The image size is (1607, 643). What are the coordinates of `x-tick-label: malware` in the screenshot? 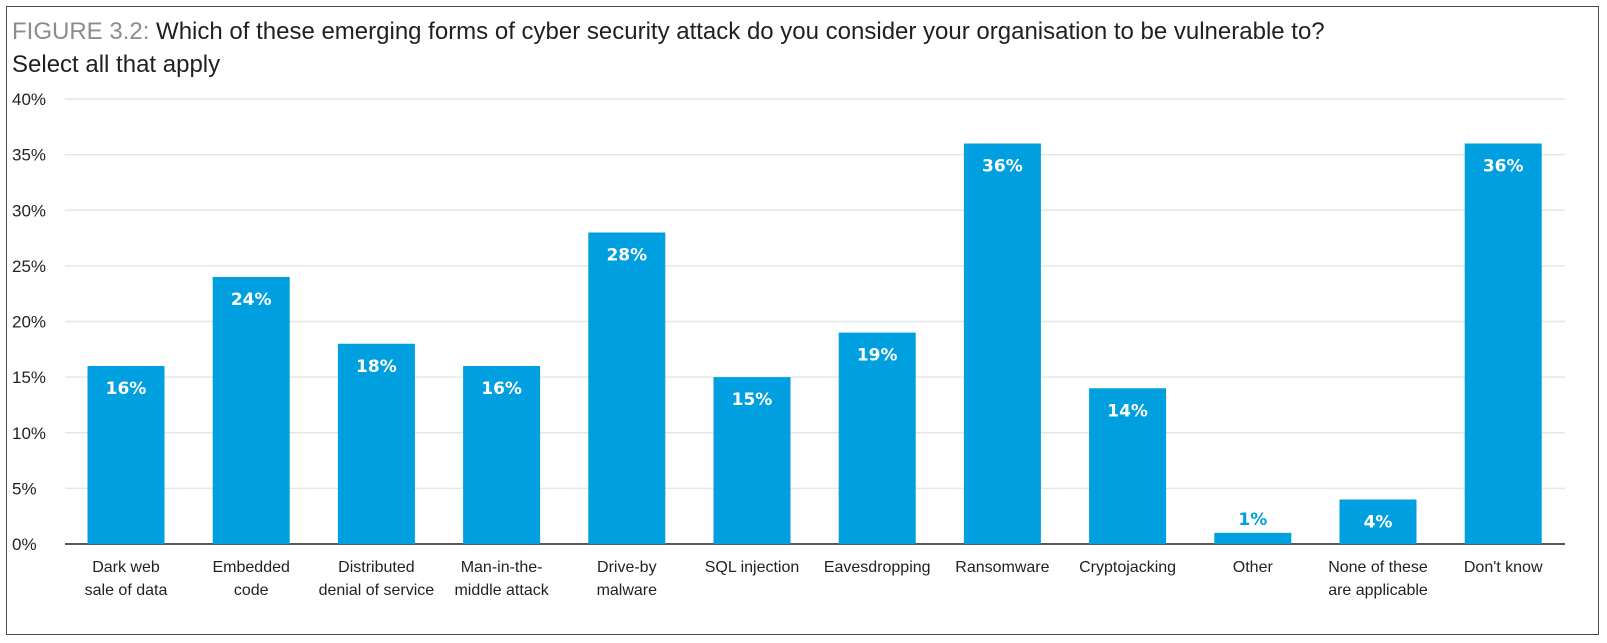 It's located at (627, 590).